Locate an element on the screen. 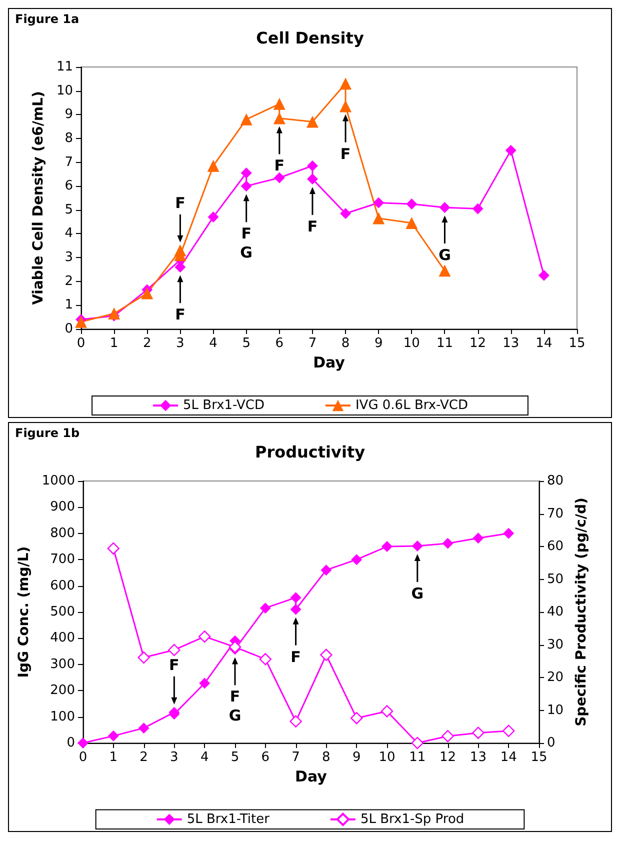  y2-tick-label: 30 is located at coordinates (555, 644).